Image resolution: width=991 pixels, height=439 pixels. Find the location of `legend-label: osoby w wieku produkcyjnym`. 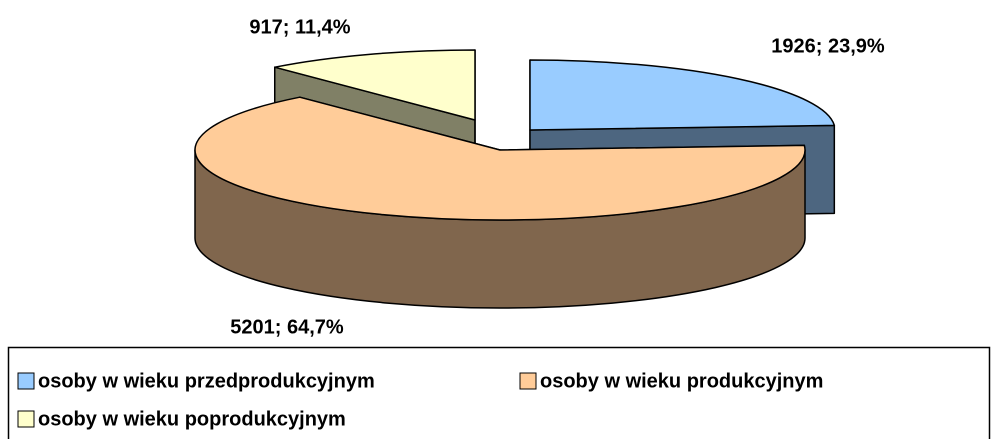

legend-label: osoby w wieku produkcyjnym is located at coordinates (681, 381).